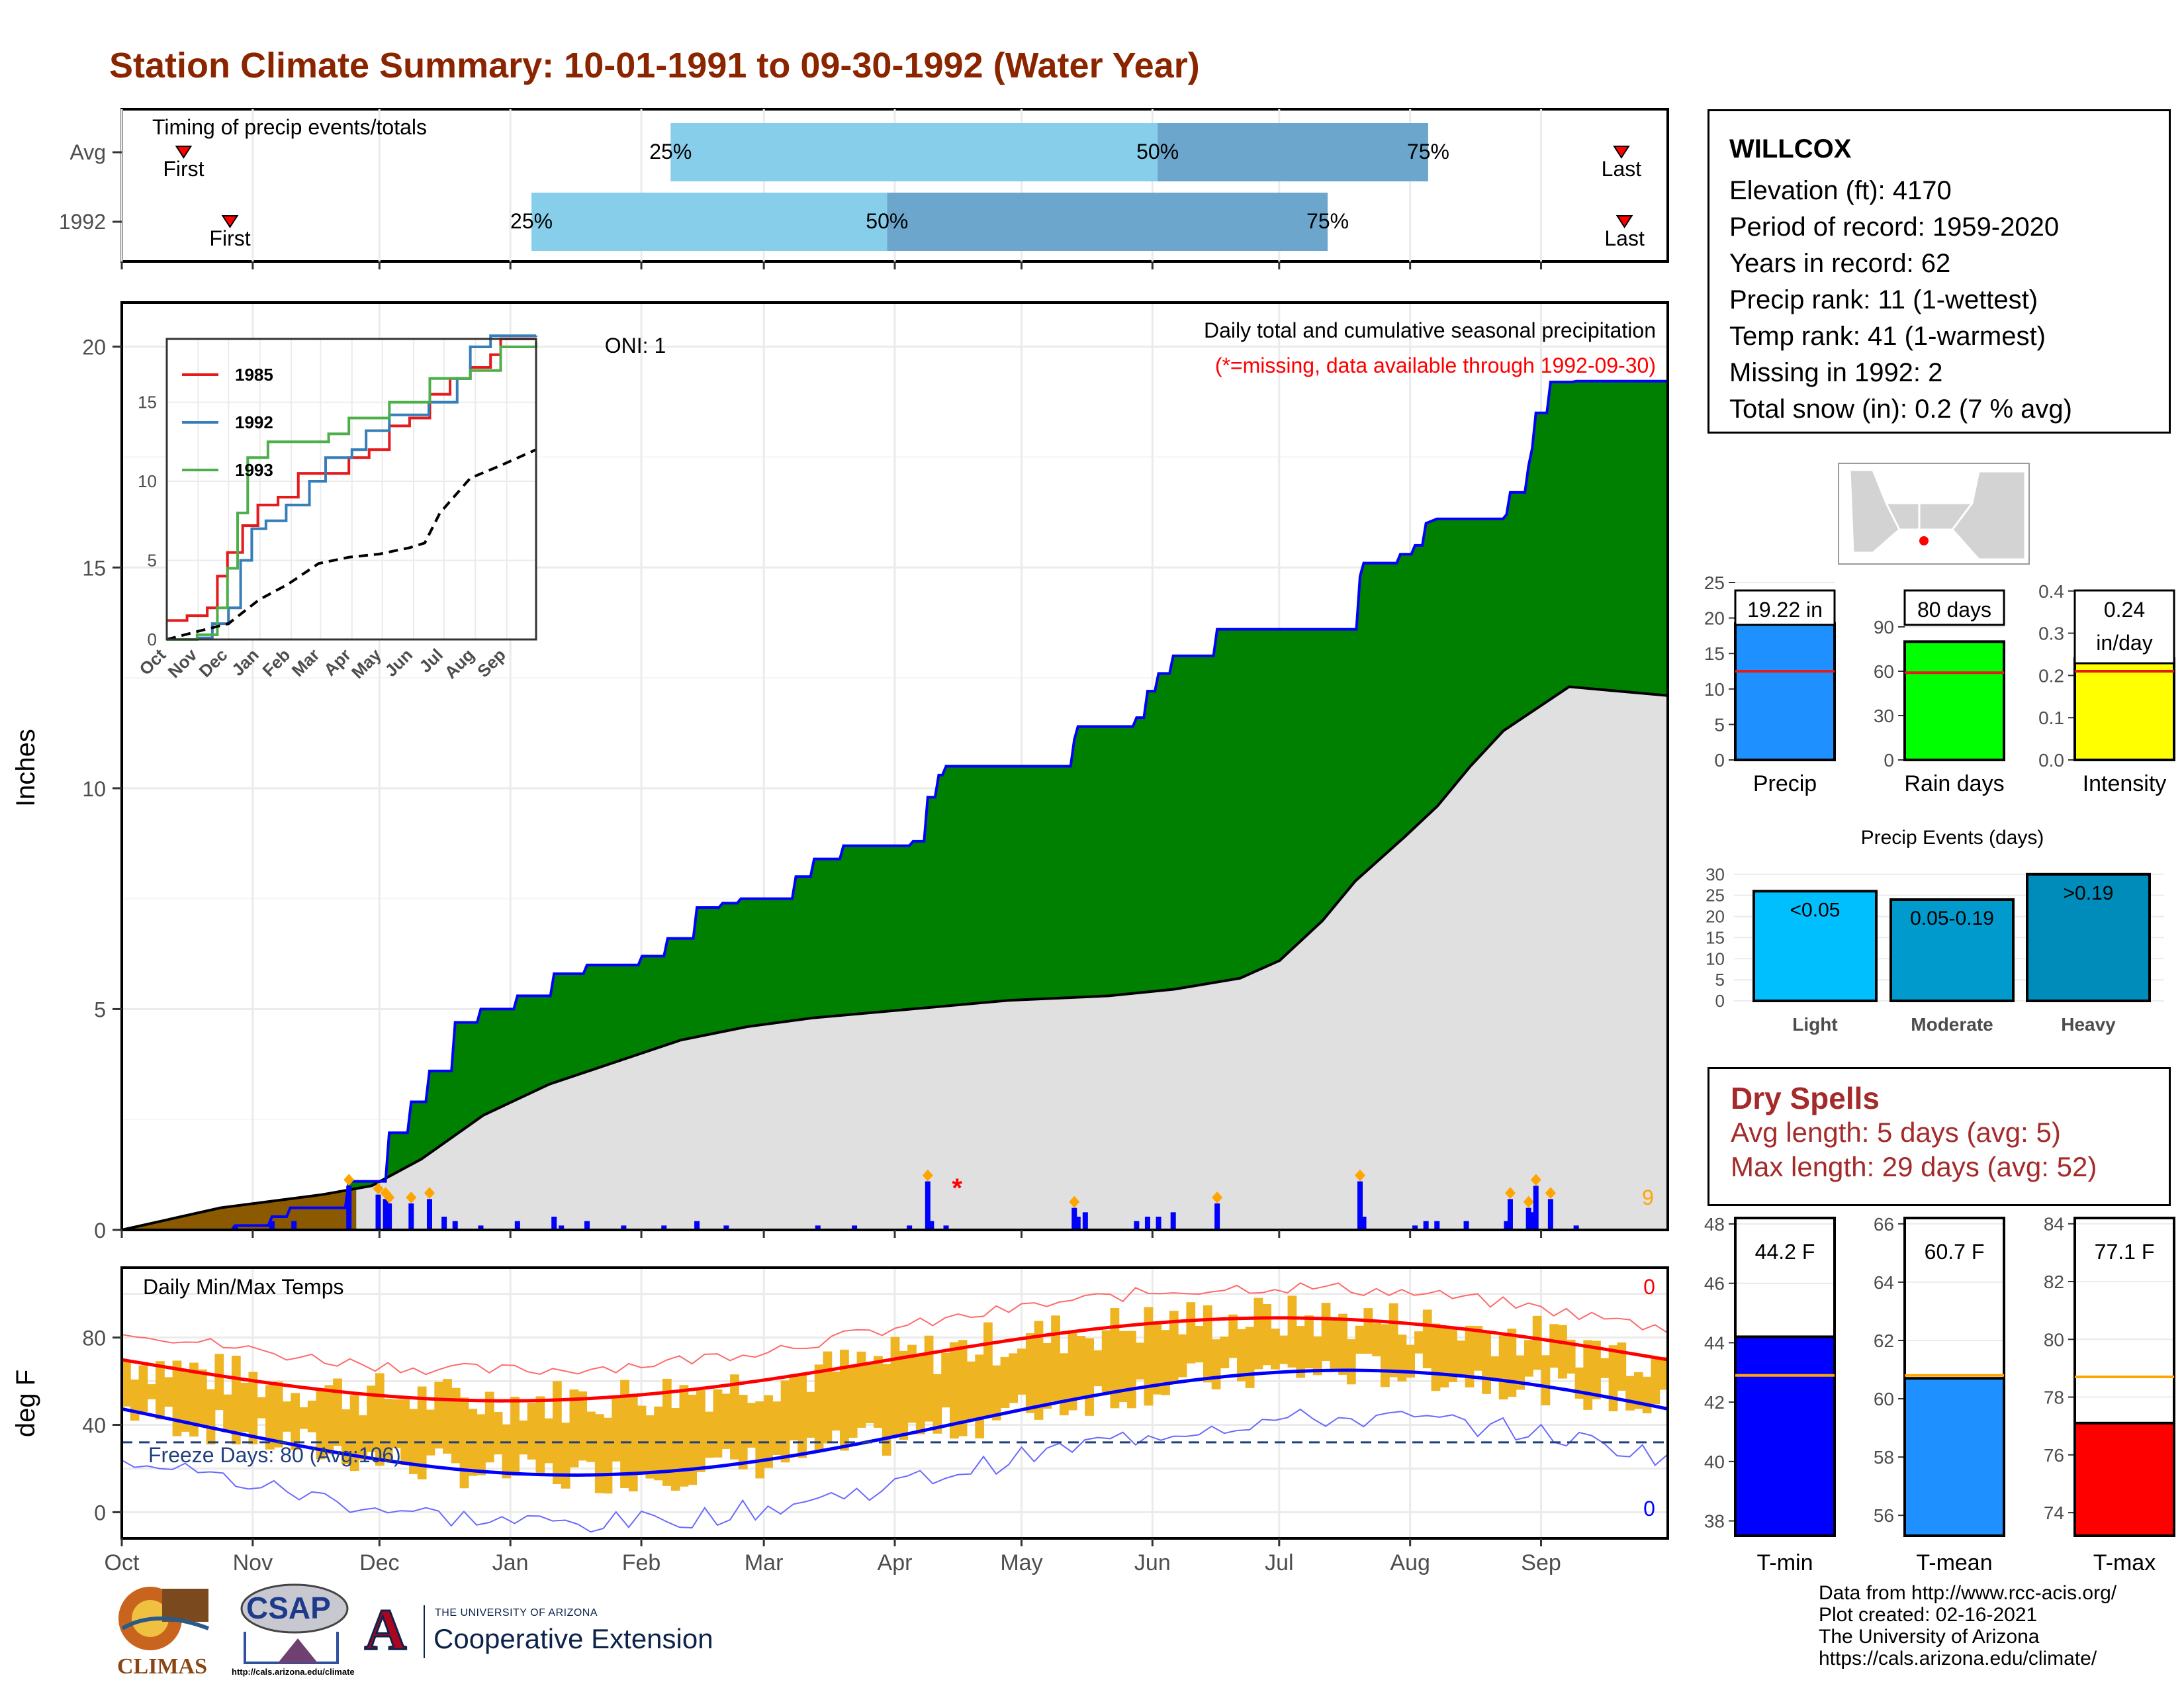 Image resolution: width=2184 pixels, height=1688 pixels. What do you see at coordinates (122, 1562) in the screenshot?
I see `month-label: Oct` at bounding box center [122, 1562].